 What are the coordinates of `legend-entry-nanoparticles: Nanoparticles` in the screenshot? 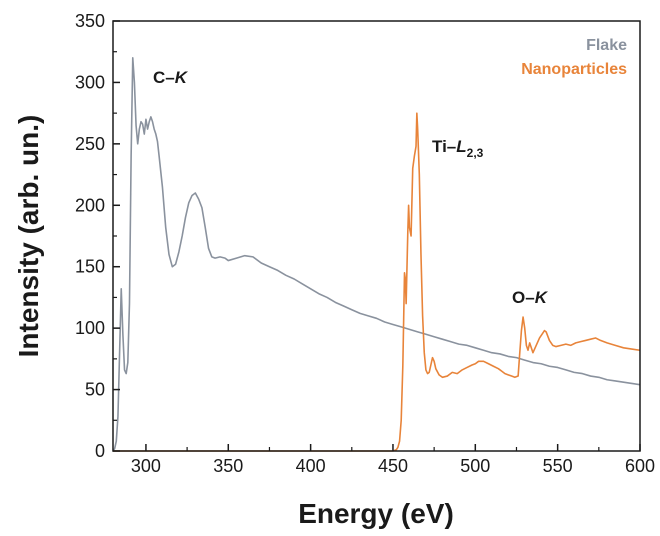 It's located at (574, 69).